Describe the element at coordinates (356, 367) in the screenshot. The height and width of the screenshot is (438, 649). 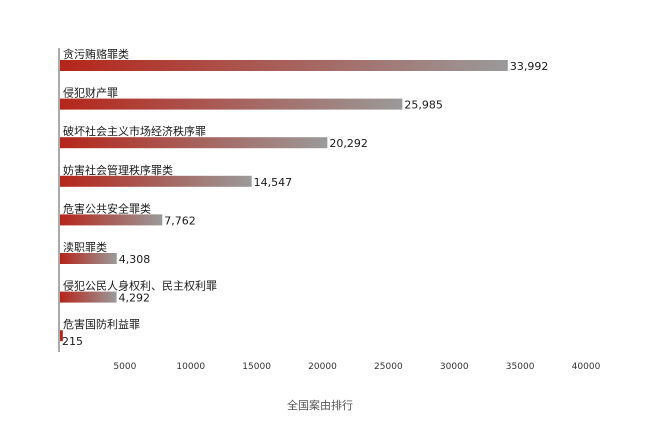
I see `x-axis-ticks: 5000 10000 15000 20000 25000 30000 35000 40000` at that location.